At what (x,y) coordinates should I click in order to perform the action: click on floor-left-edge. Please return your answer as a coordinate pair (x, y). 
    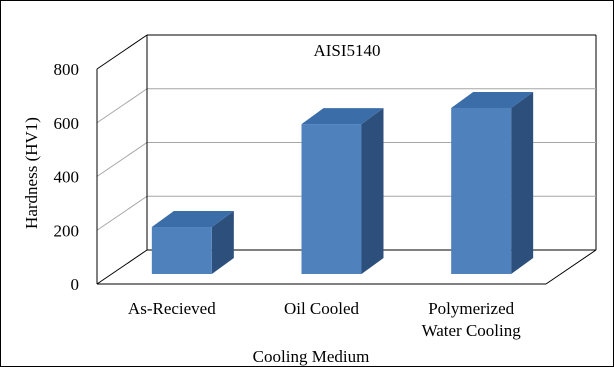
    Looking at the image, I should click on (122, 267).